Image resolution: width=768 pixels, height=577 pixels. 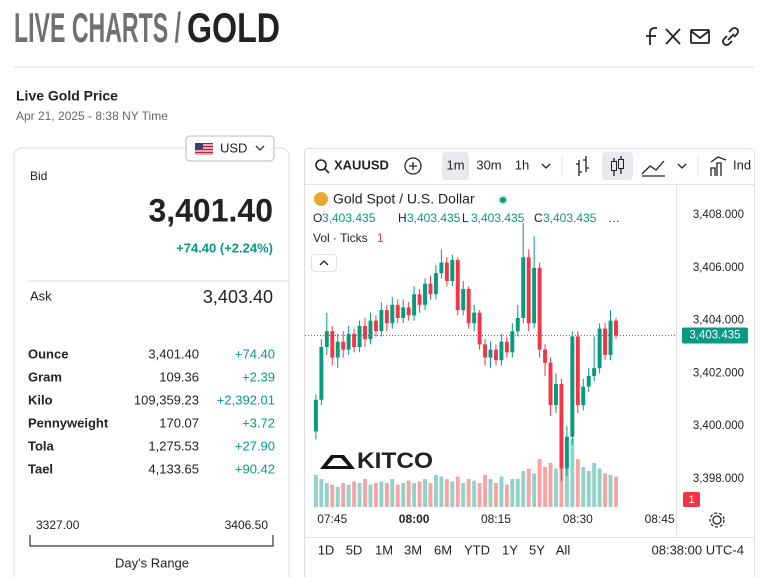 I want to click on x-tick-label: 08:00, so click(x=414, y=519).